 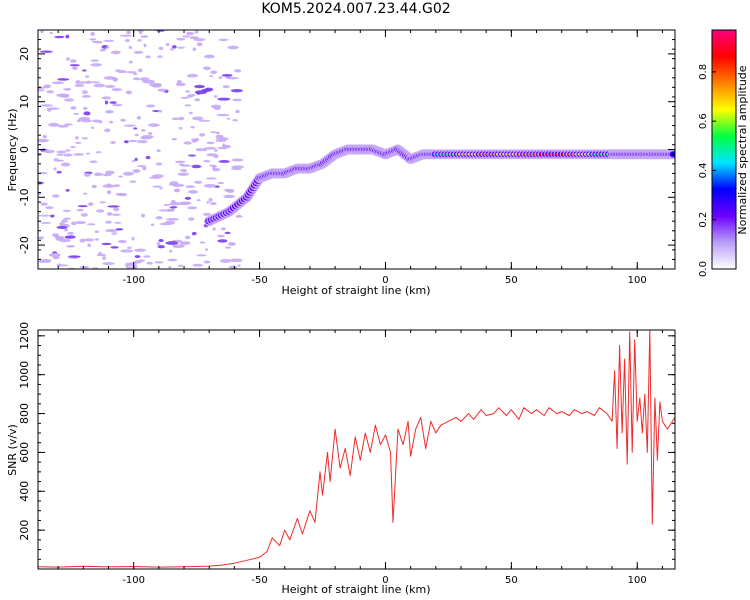 I want to click on snr-x-axis-label: Height of straight line (km), so click(x=355, y=589).